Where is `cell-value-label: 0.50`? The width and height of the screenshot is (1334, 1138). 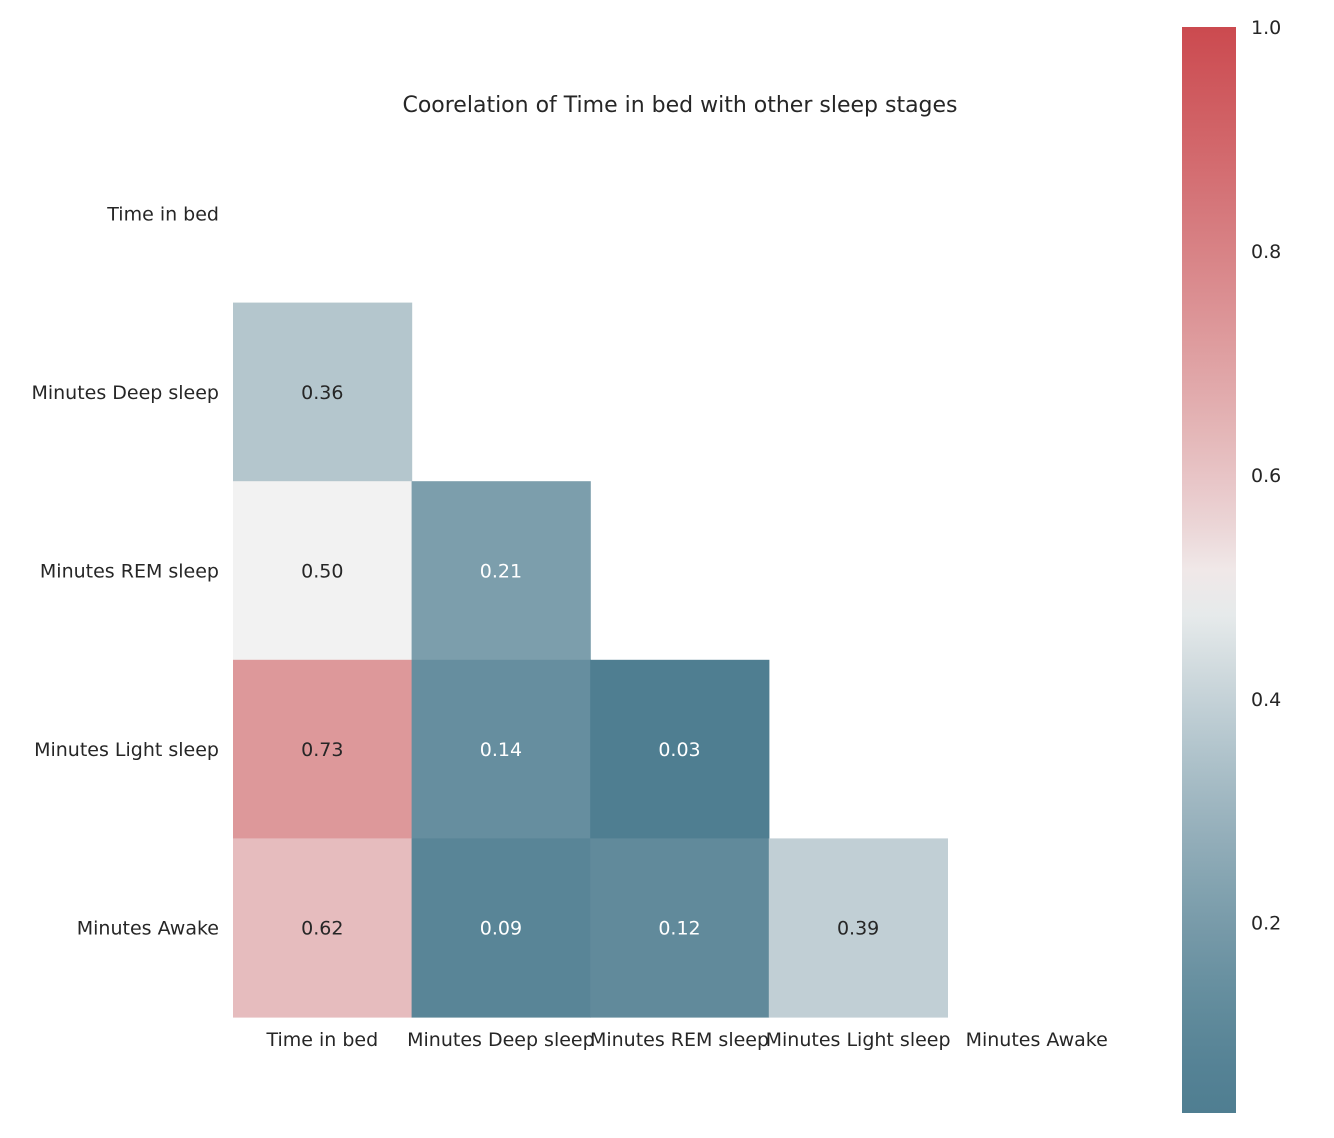 cell-value-label: 0.50 is located at coordinates (322, 572).